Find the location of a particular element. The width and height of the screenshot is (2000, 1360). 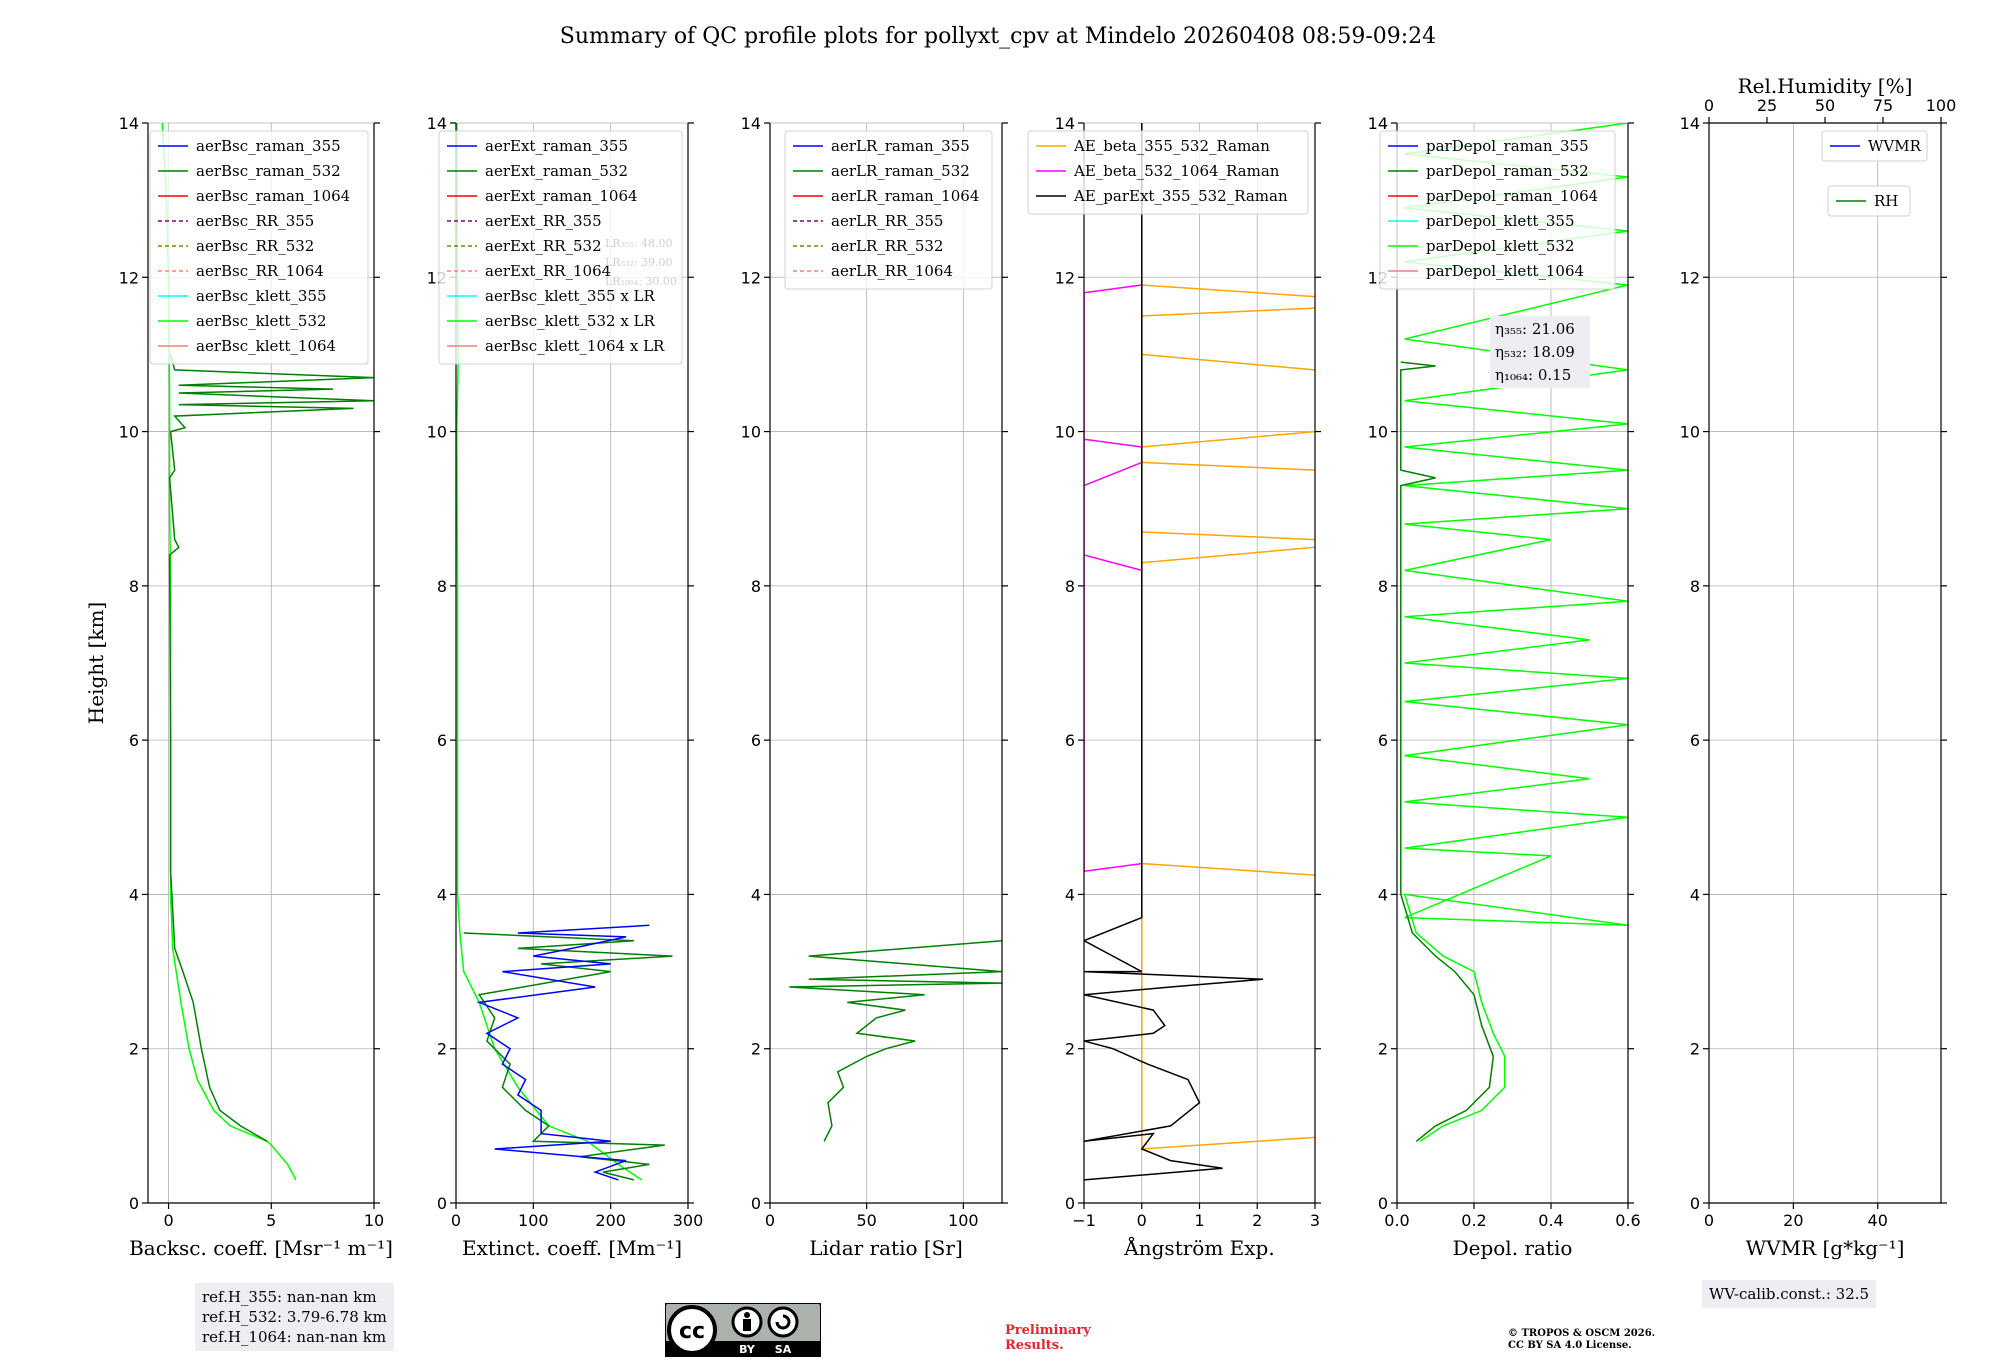

x-axis-label: Backsc. coeff. [Msr⁻¹ m⁻¹] is located at coordinates (261, 1248).